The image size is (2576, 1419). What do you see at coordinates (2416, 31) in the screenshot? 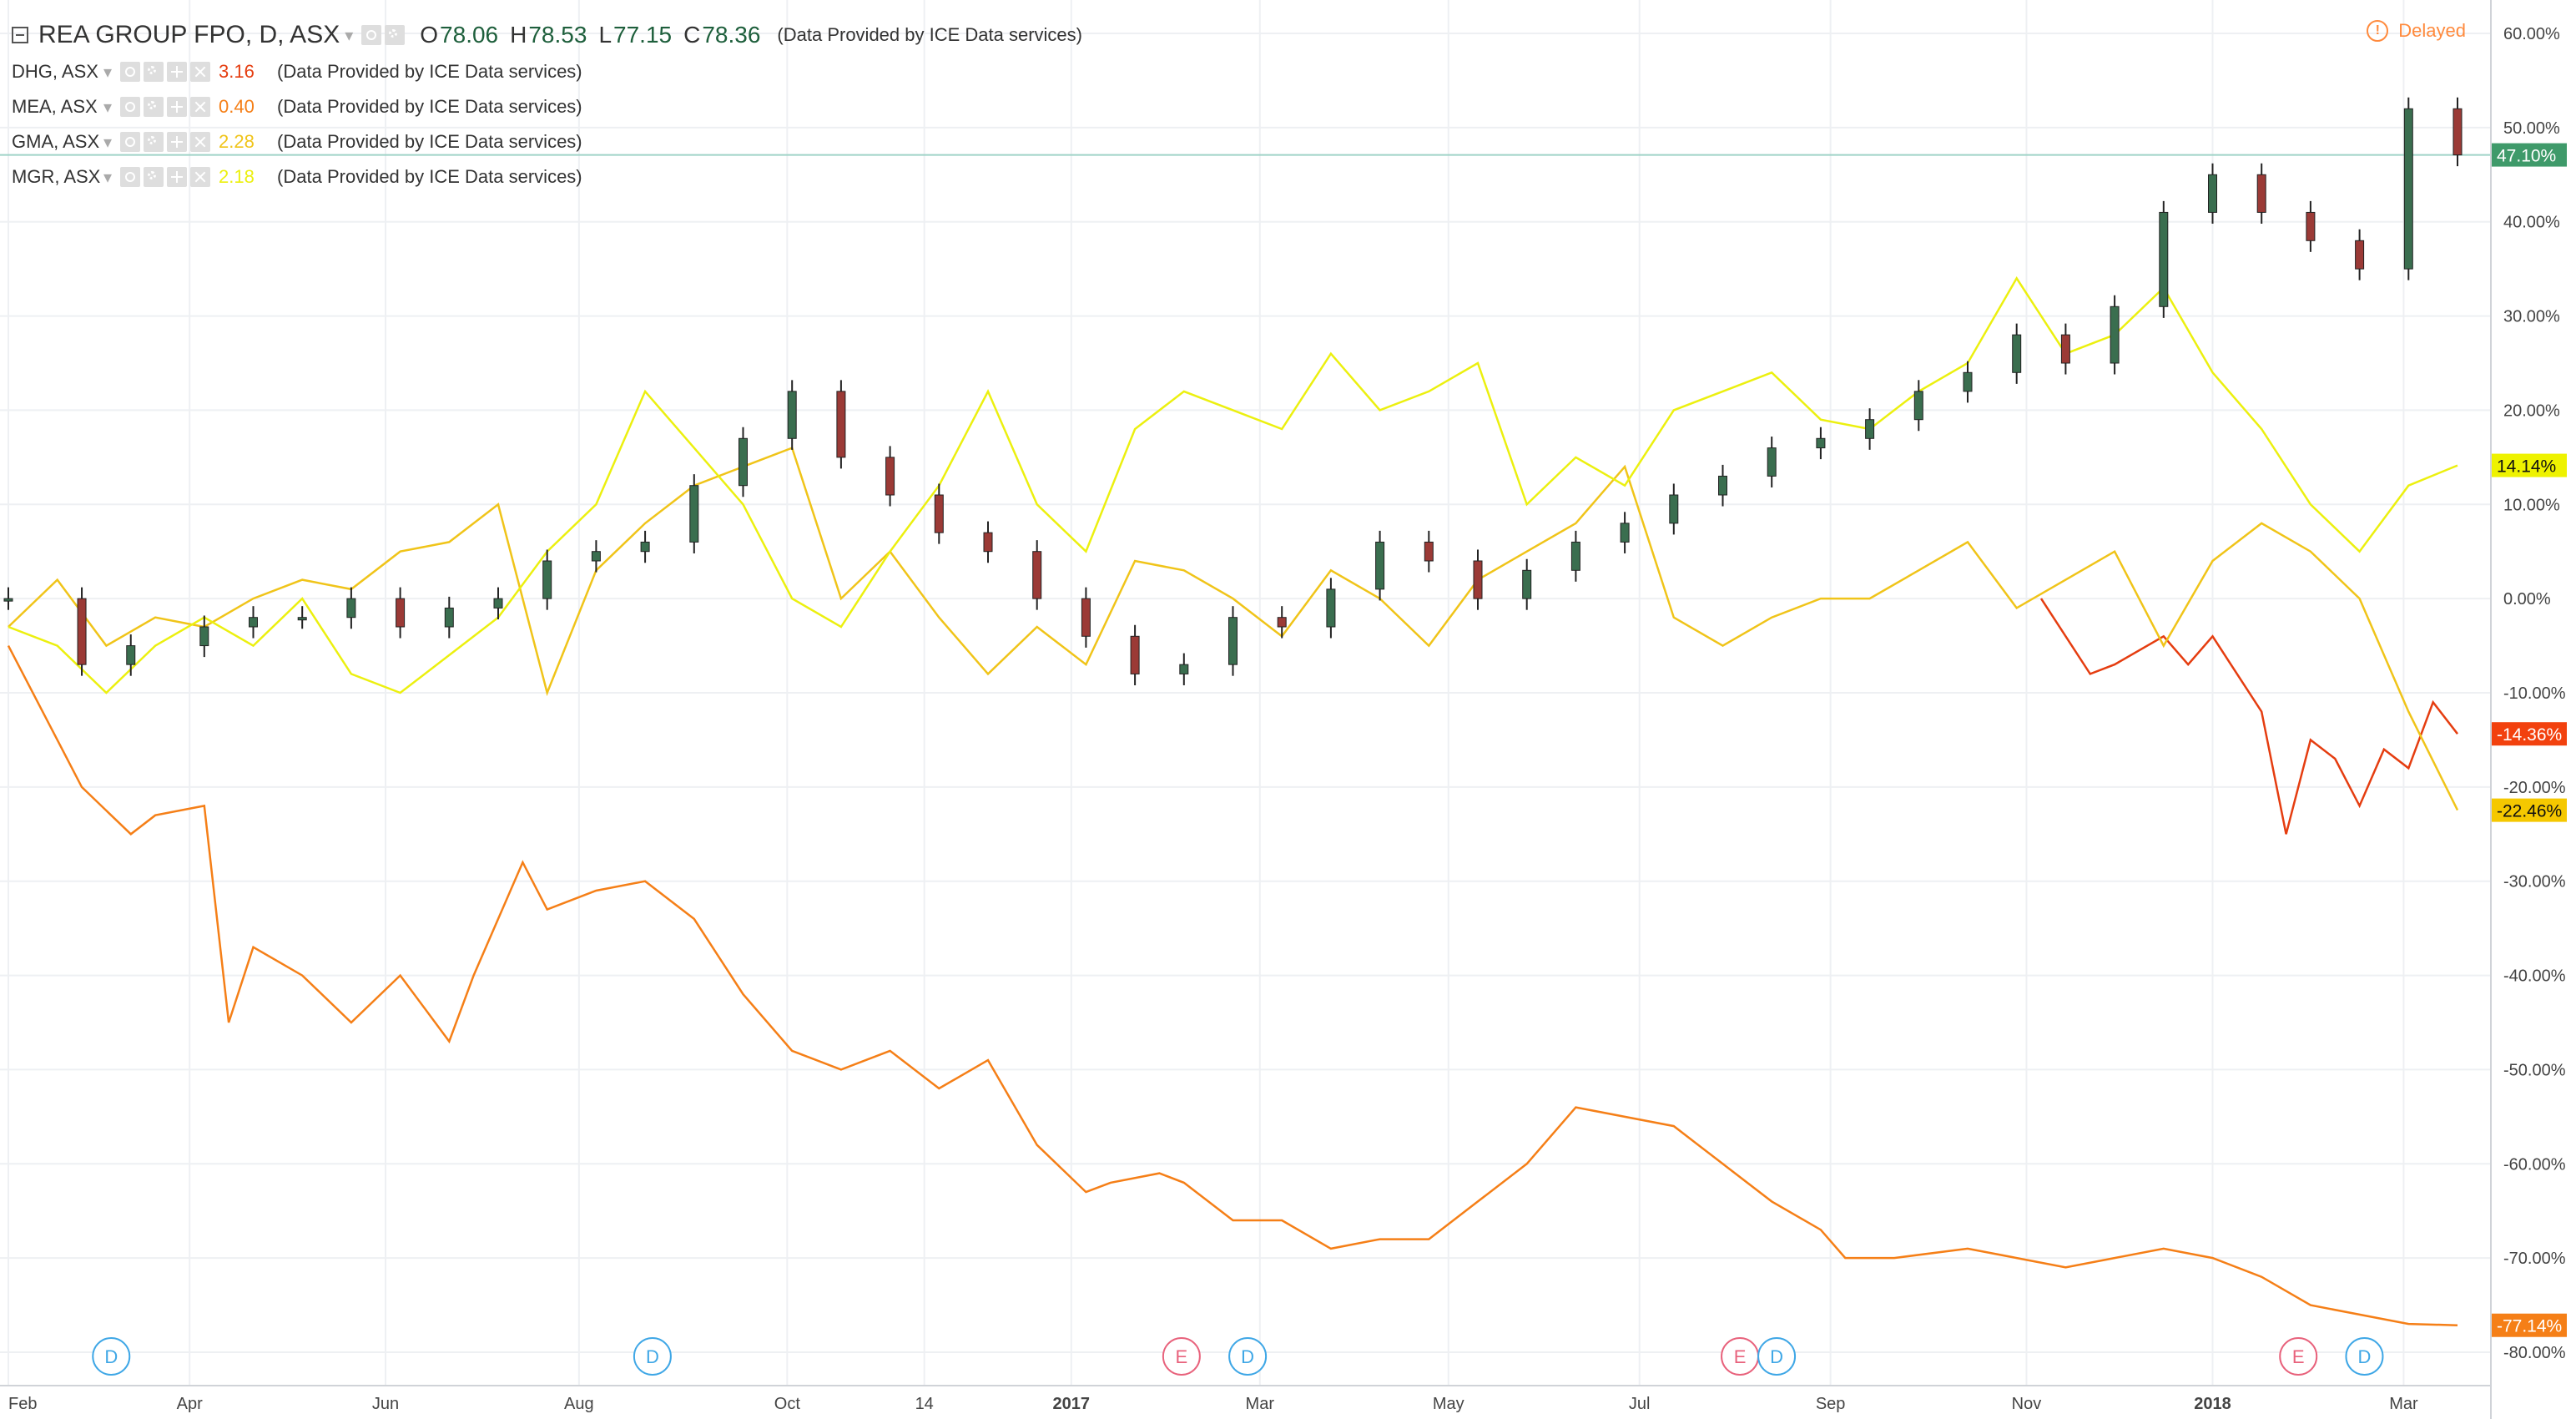
I see `delayed-status: ! Delayed` at bounding box center [2416, 31].